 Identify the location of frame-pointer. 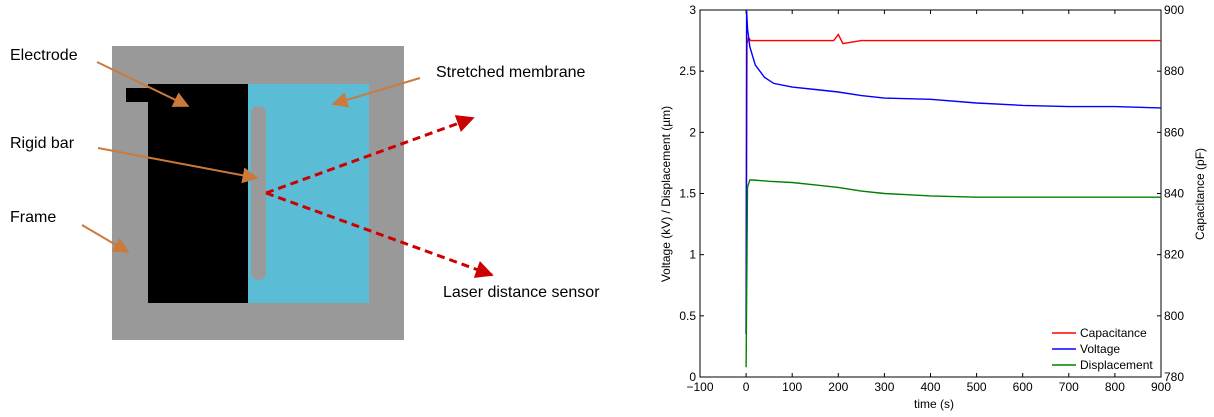
(105, 238).